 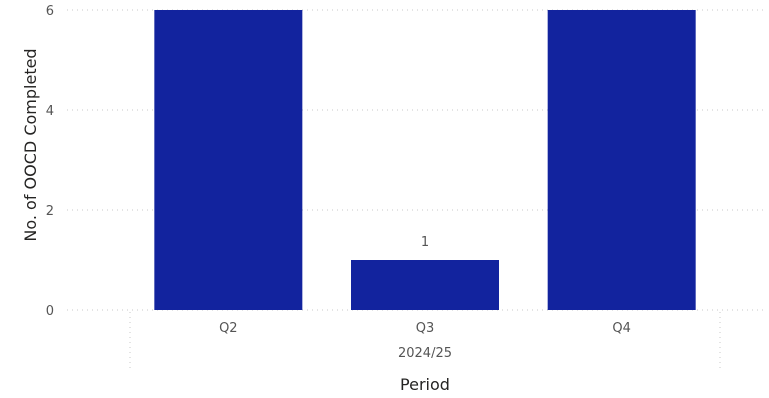 What do you see at coordinates (425, 328) in the screenshot?
I see `x-tick-label: Q3` at bounding box center [425, 328].